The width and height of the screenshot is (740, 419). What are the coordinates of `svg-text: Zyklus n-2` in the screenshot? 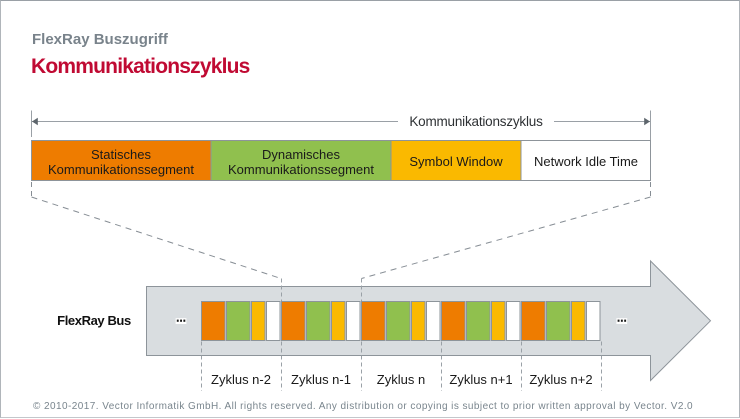 It's located at (241, 379).